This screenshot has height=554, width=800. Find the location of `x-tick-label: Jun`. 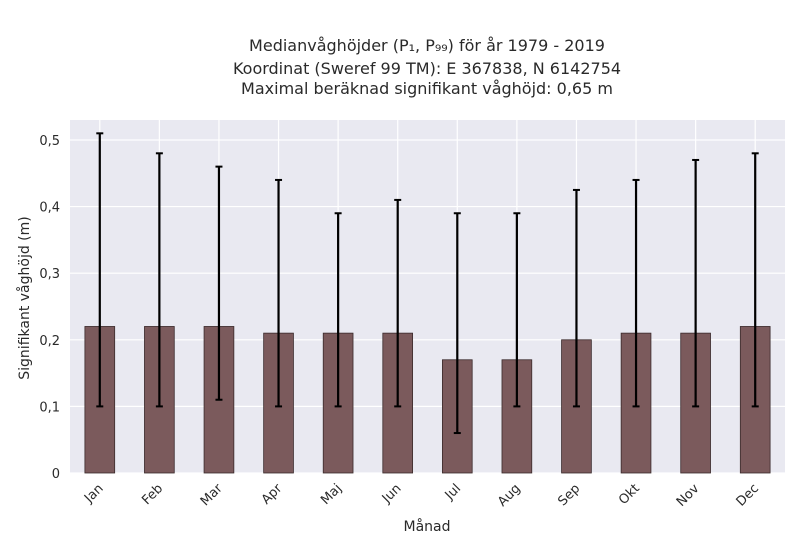

x-tick-label: Jun is located at coordinates (392, 494).